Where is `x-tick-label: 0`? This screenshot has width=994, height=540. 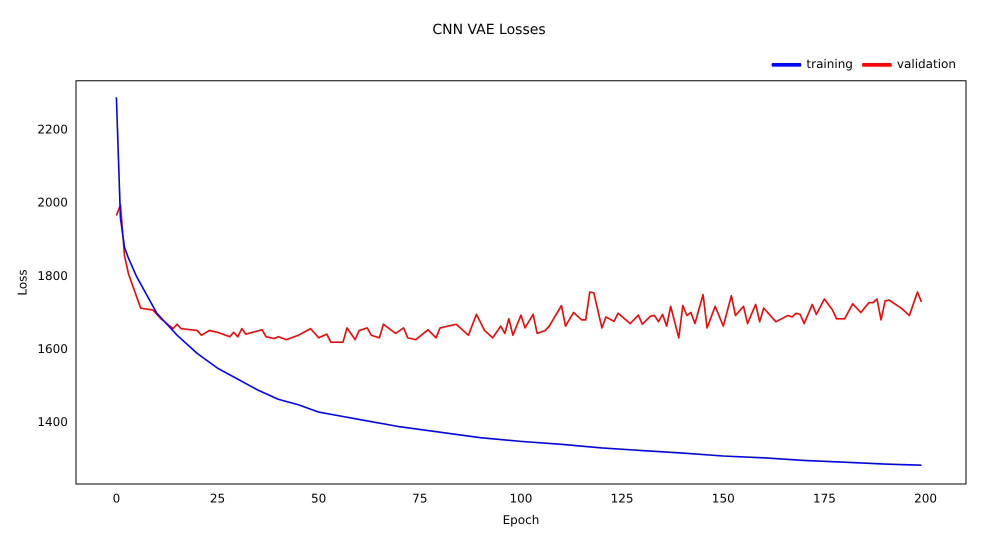
x-tick-label: 0 is located at coordinates (116, 499).